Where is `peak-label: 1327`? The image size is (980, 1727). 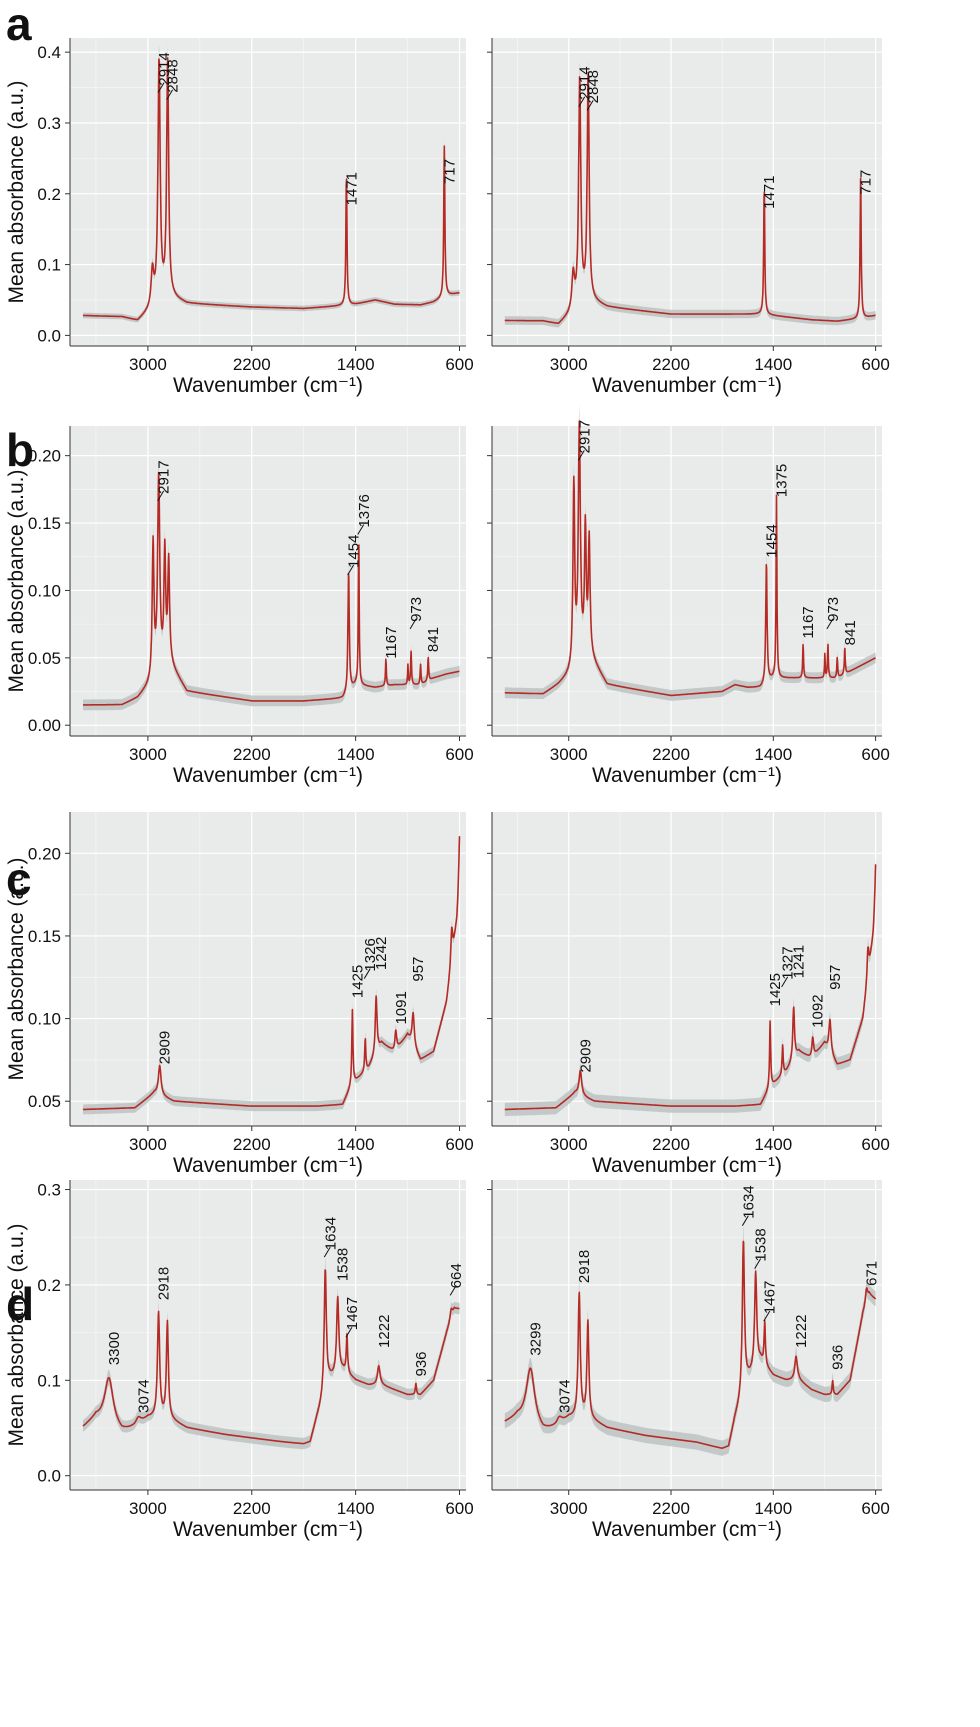 peak-label: 1327 is located at coordinates (788, 962).